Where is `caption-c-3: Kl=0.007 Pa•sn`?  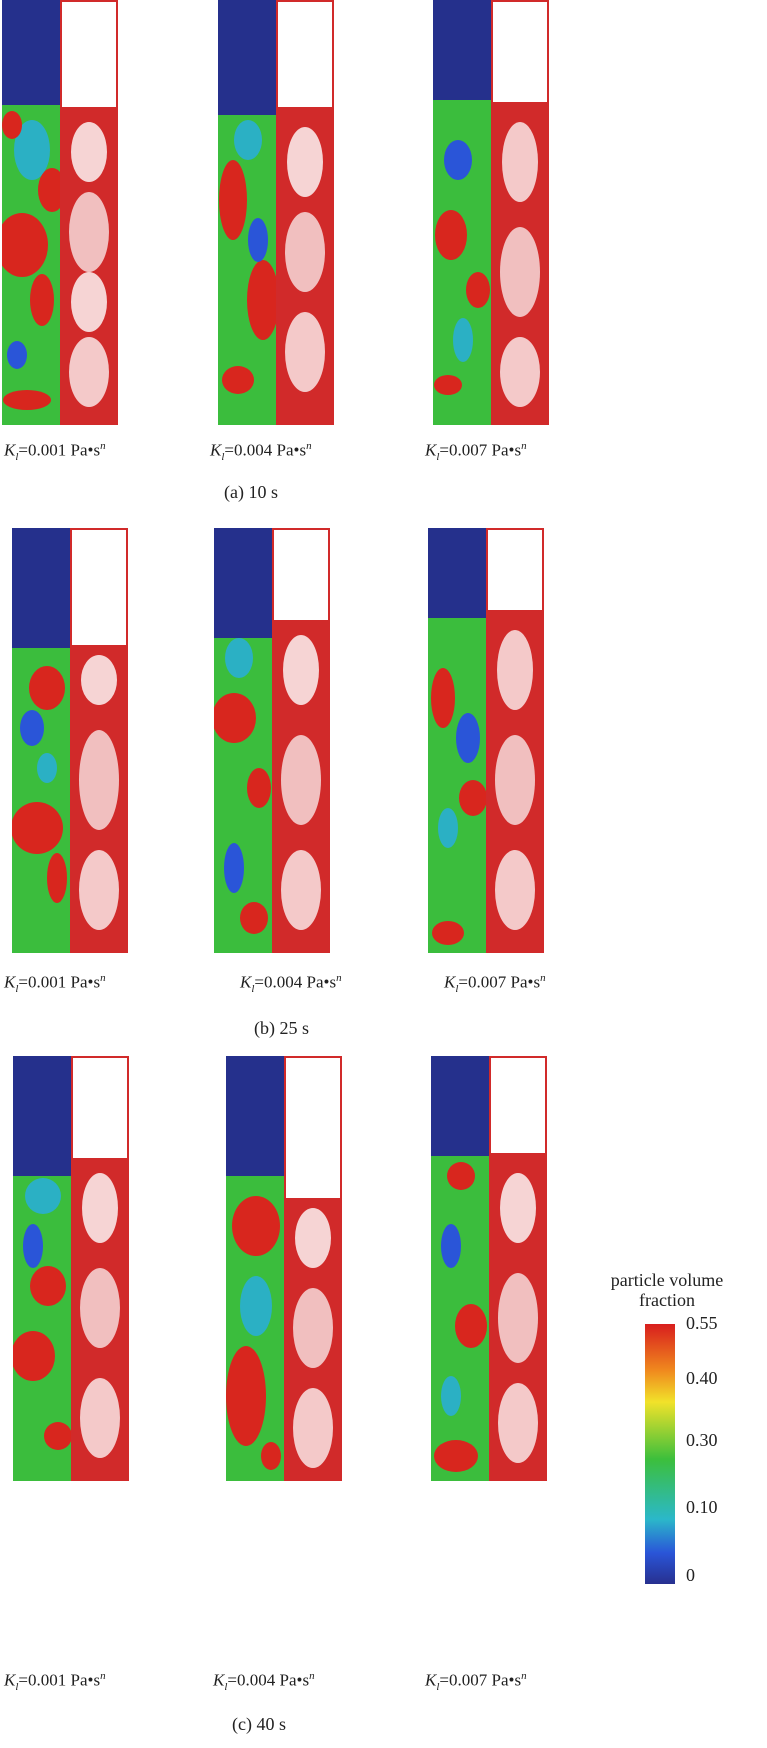
caption-c-3: Kl=0.007 Pa•sn is located at coordinates (476, 1682).